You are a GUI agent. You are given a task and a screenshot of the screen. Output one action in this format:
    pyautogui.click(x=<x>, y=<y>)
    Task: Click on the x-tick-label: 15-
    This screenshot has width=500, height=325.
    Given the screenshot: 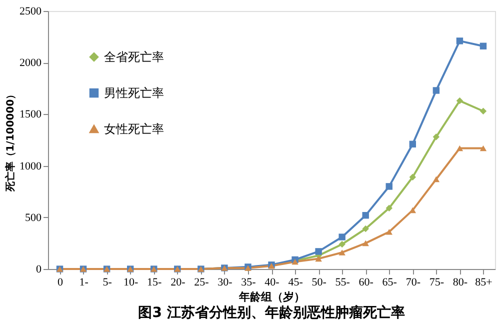 What is the action you would take?
    pyautogui.click(x=154, y=282)
    